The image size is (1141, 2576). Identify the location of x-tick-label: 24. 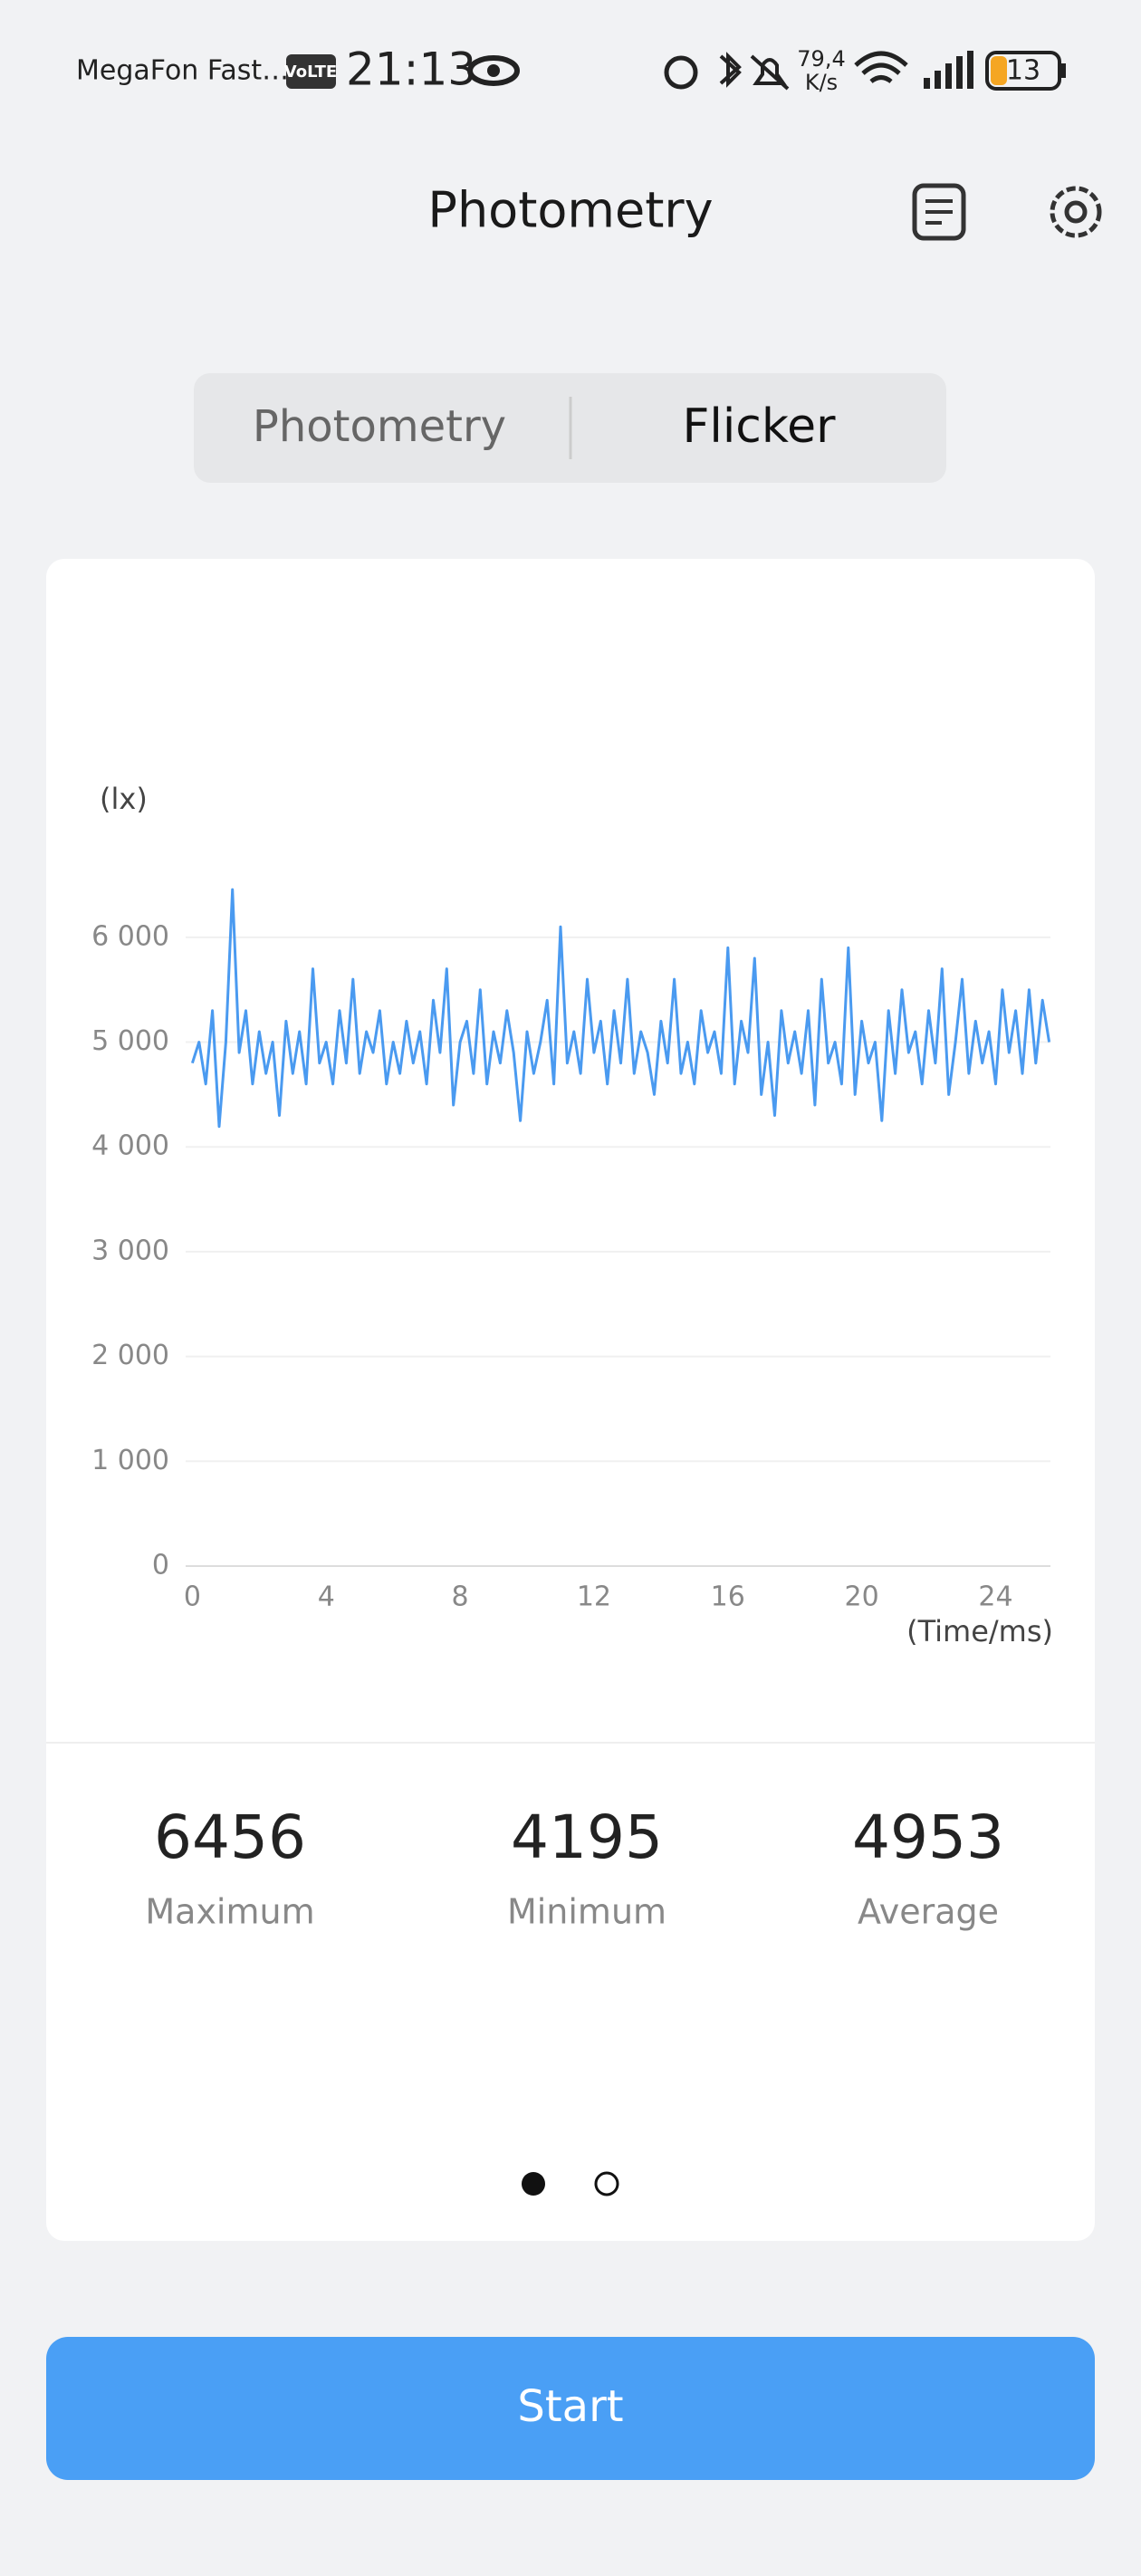
(995, 1597).